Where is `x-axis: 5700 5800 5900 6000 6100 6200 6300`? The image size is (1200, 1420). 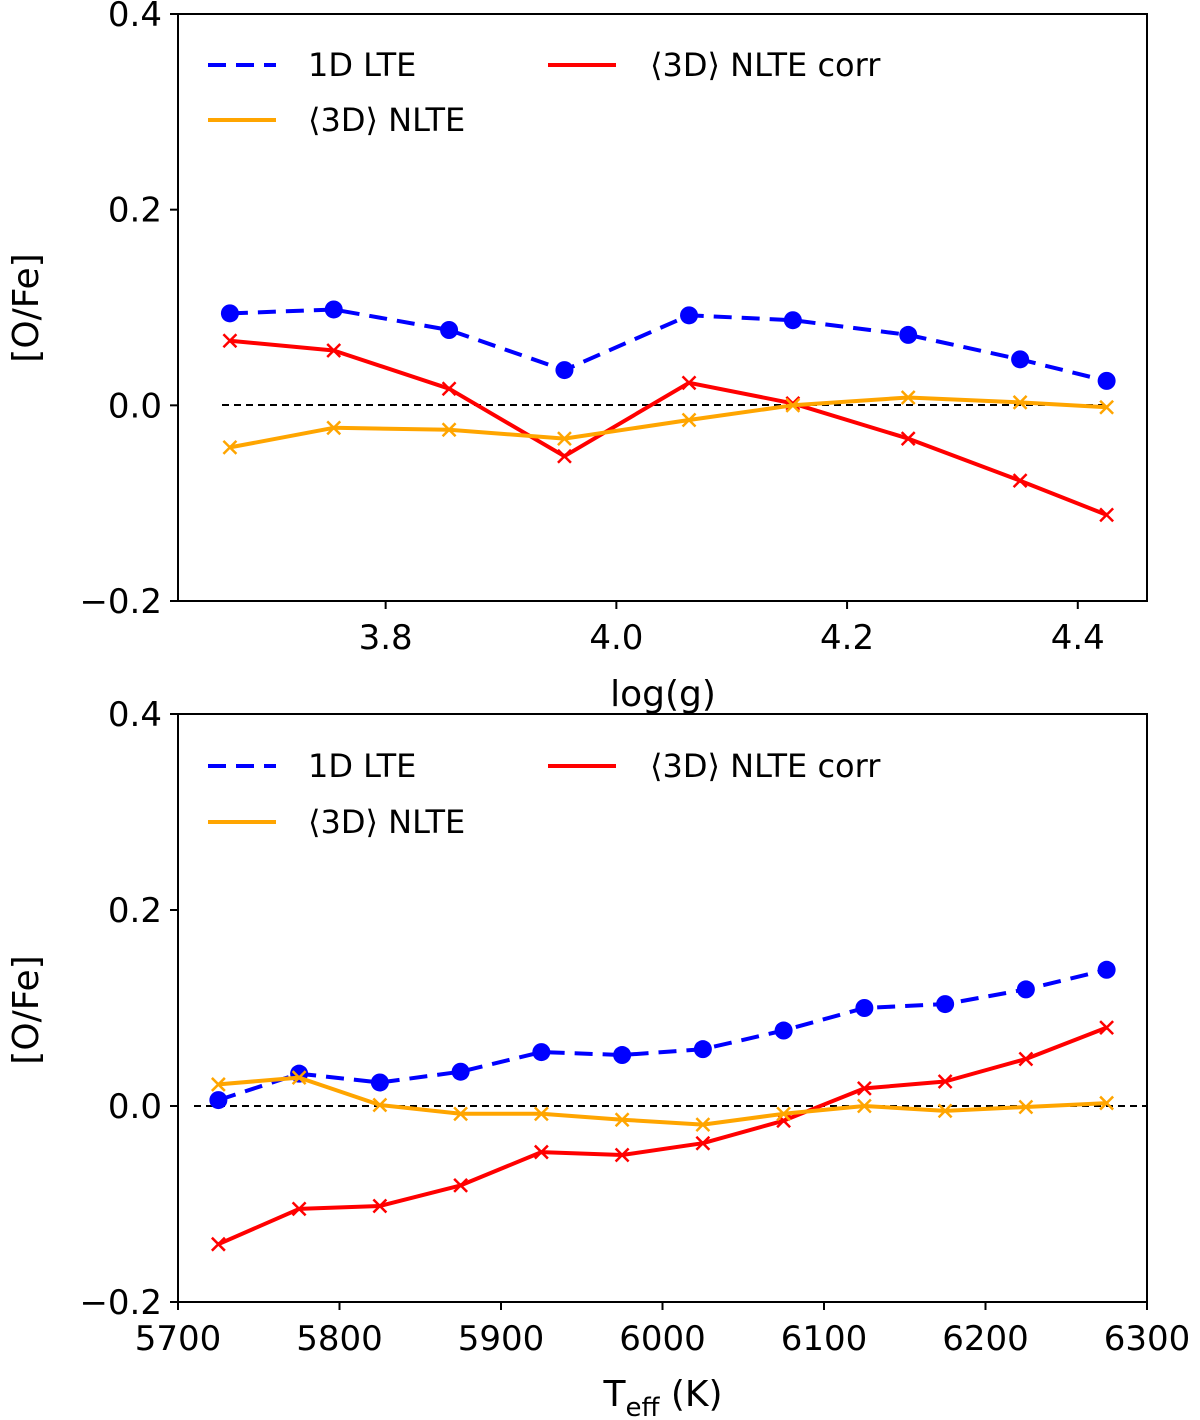 x-axis: 5700 5800 5900 6000 6100 6200 6300 is located at coordinates (663, 1330).